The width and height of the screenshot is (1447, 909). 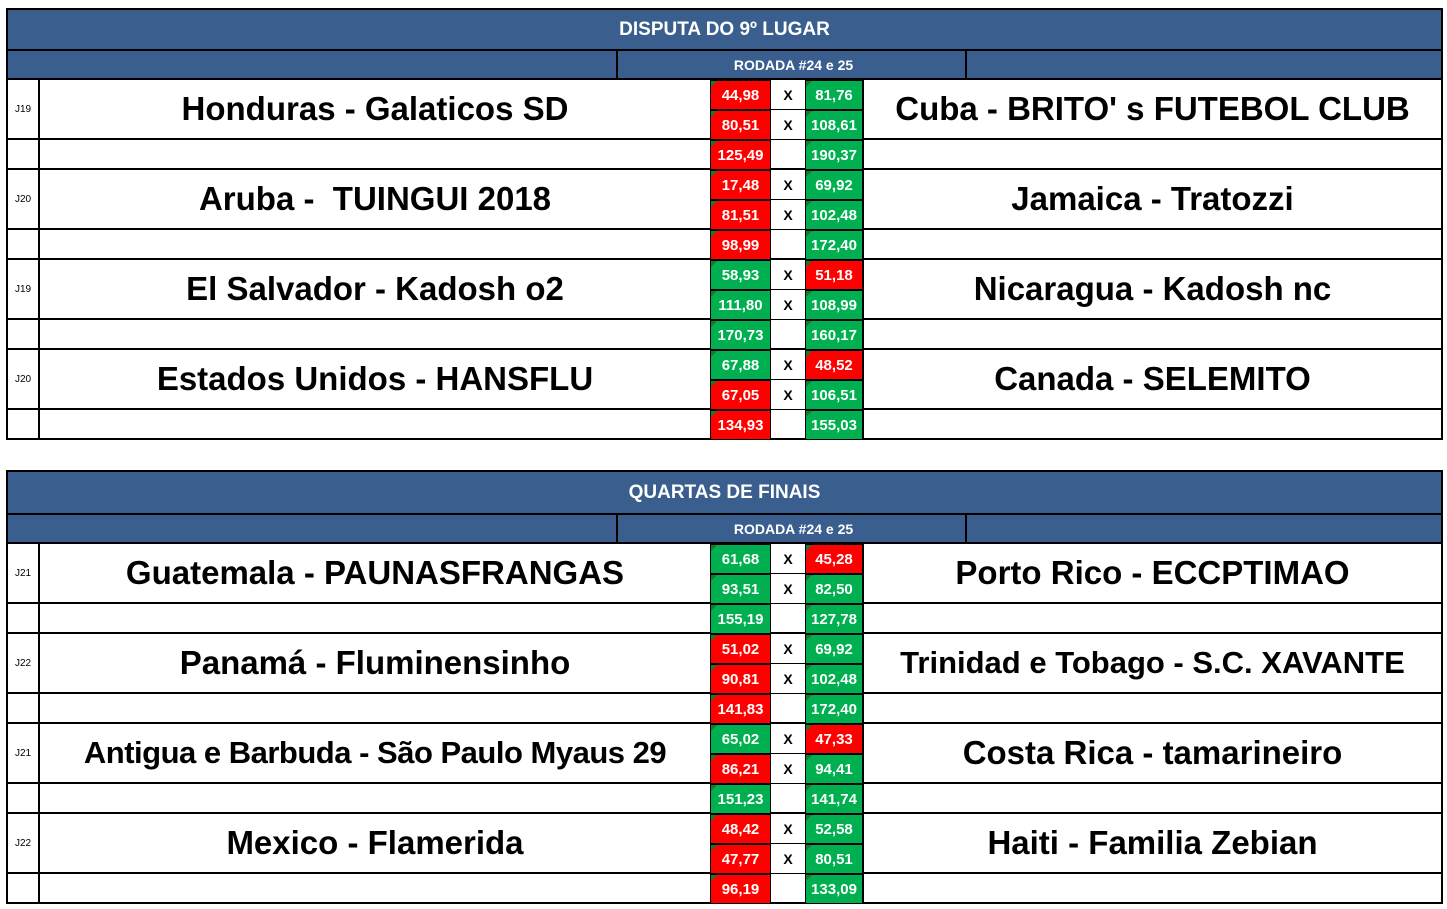 What do you see at coordinates (834, 559) in the screenshot?
I see `away-score: 45,28` at bounding box center [834, 559].